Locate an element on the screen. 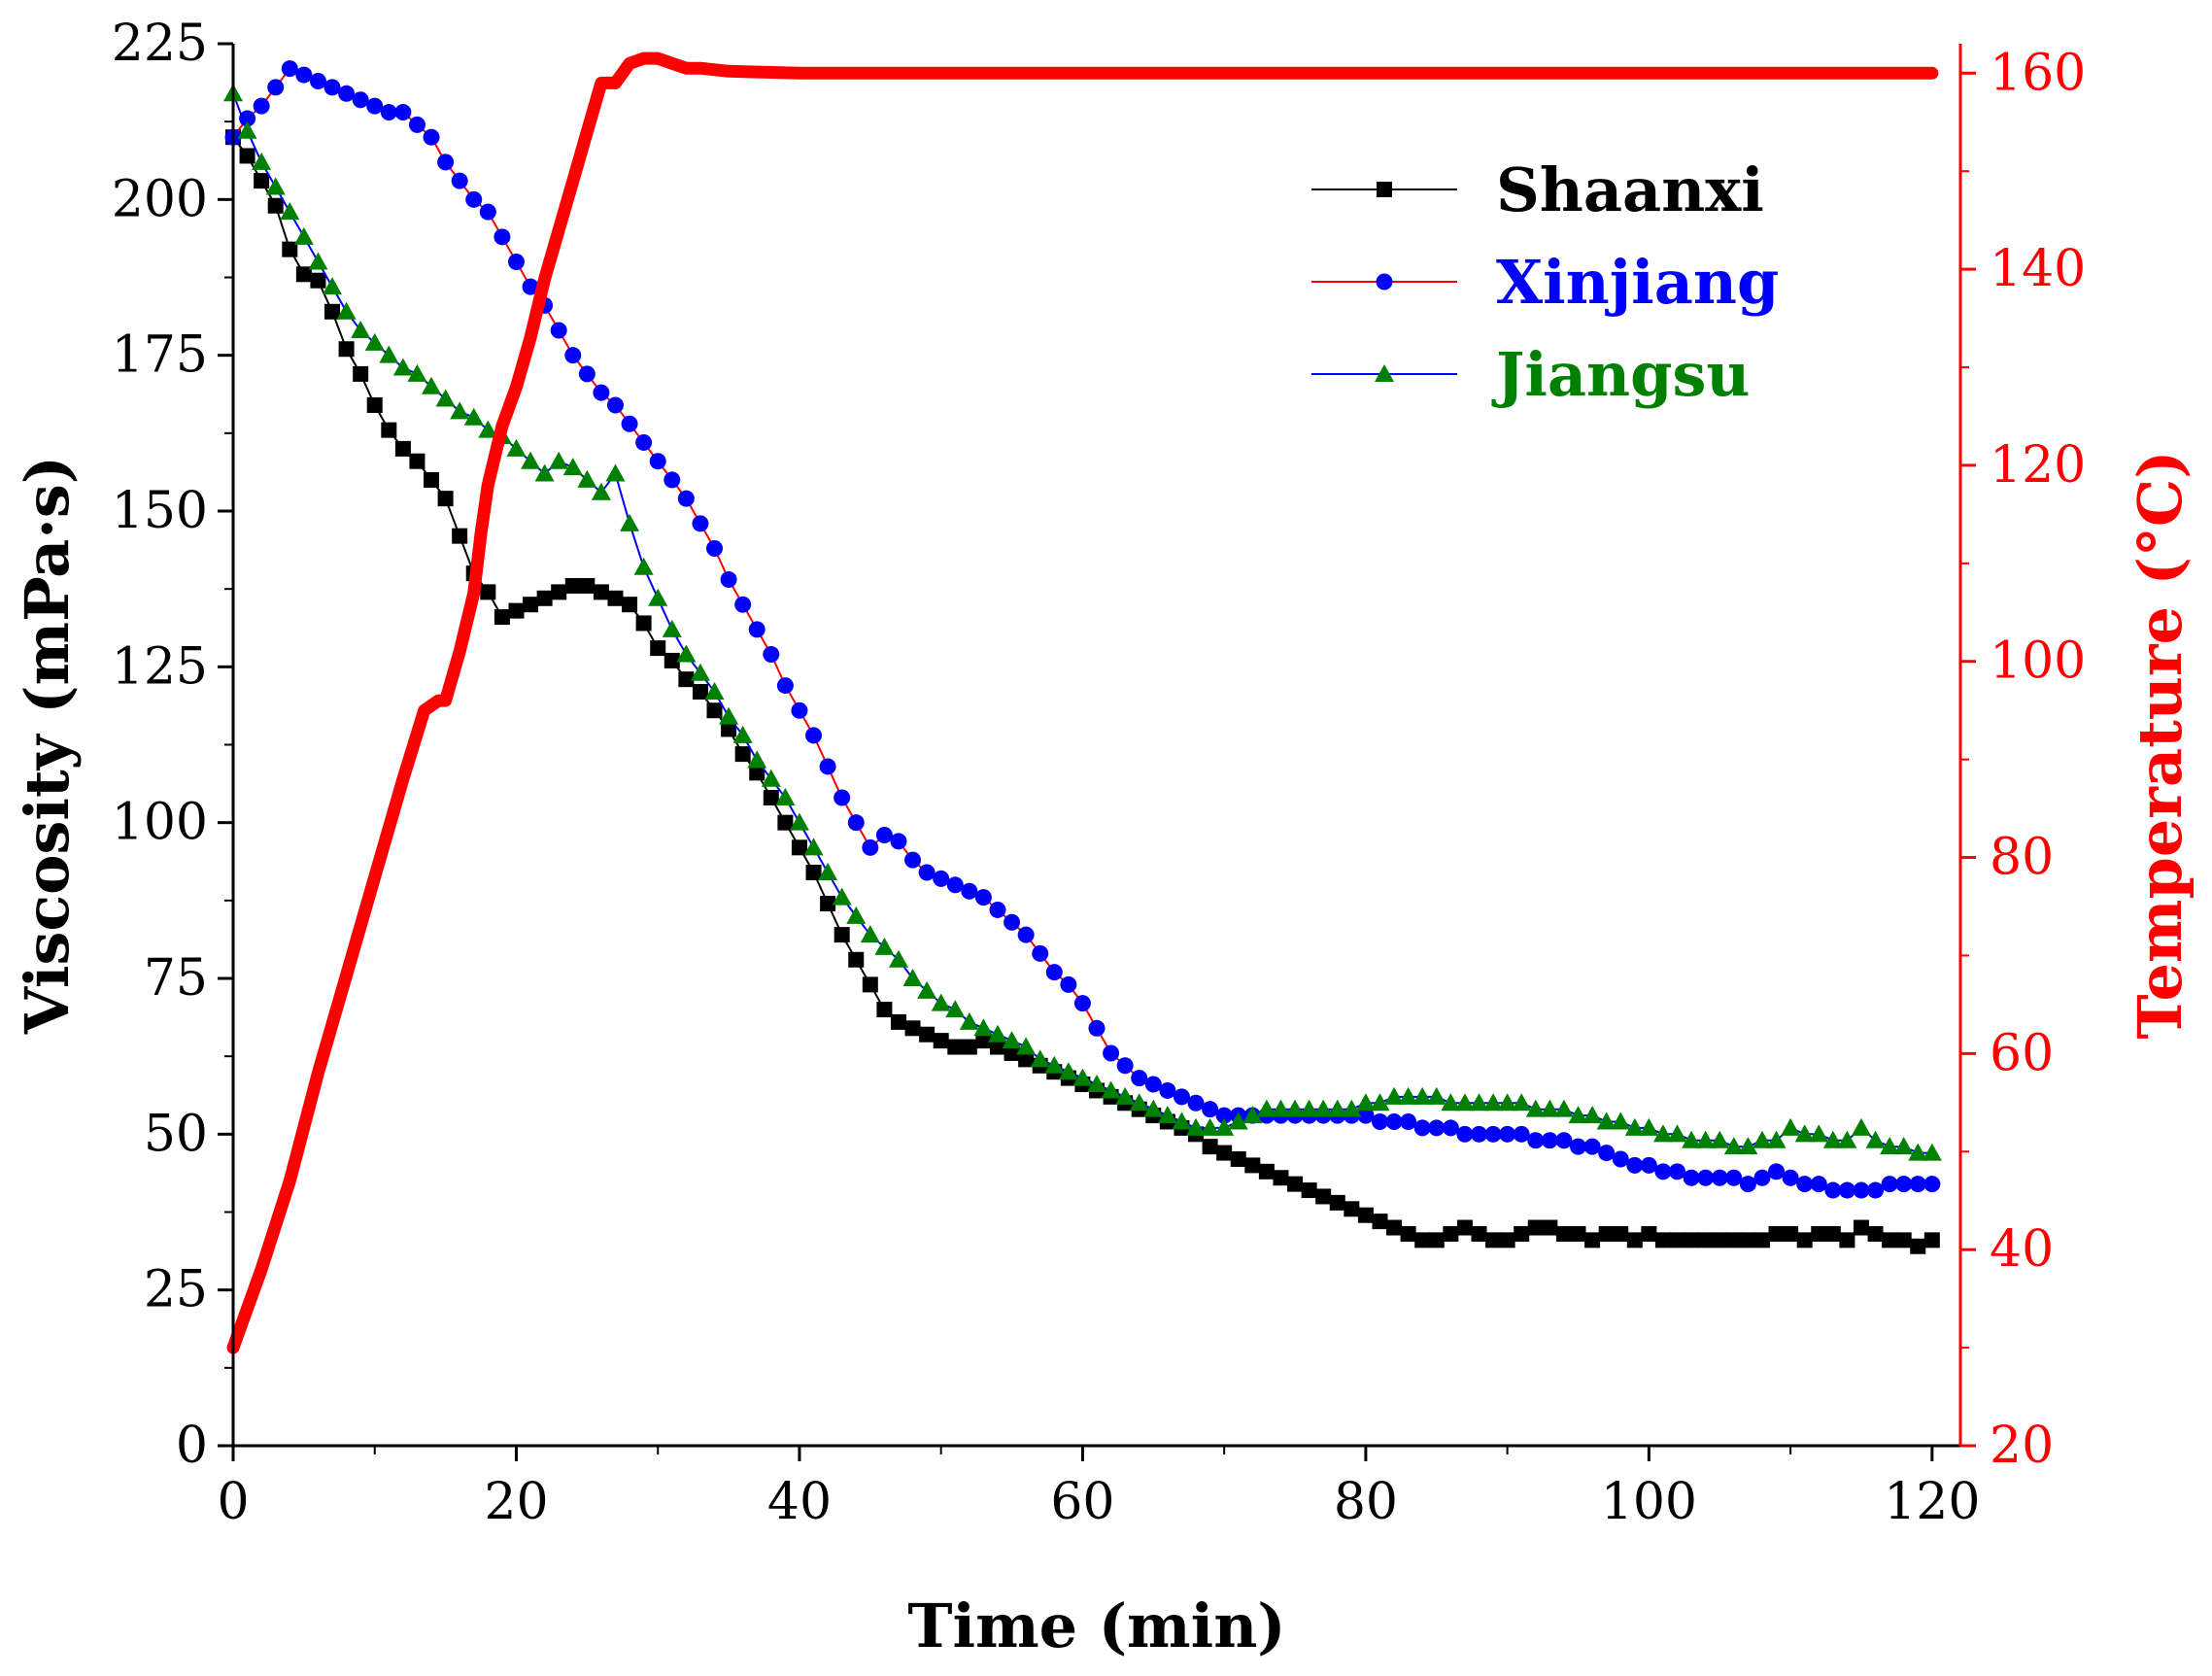  y2-tick-label: 80 is located at coordinates (2022, 858).